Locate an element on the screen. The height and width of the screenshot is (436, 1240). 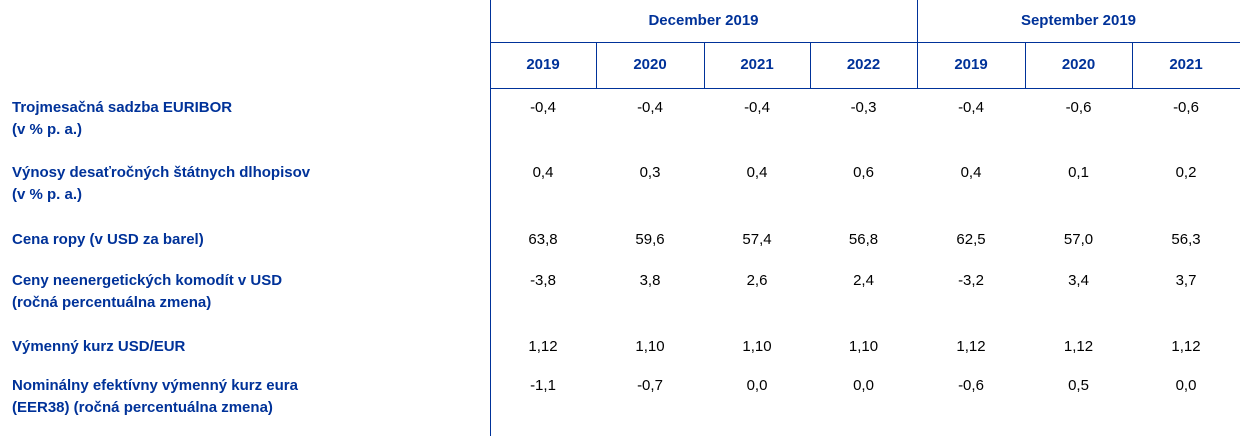
row-label: (ročná percentuálna zmena) is located at coordinates (112, 302).